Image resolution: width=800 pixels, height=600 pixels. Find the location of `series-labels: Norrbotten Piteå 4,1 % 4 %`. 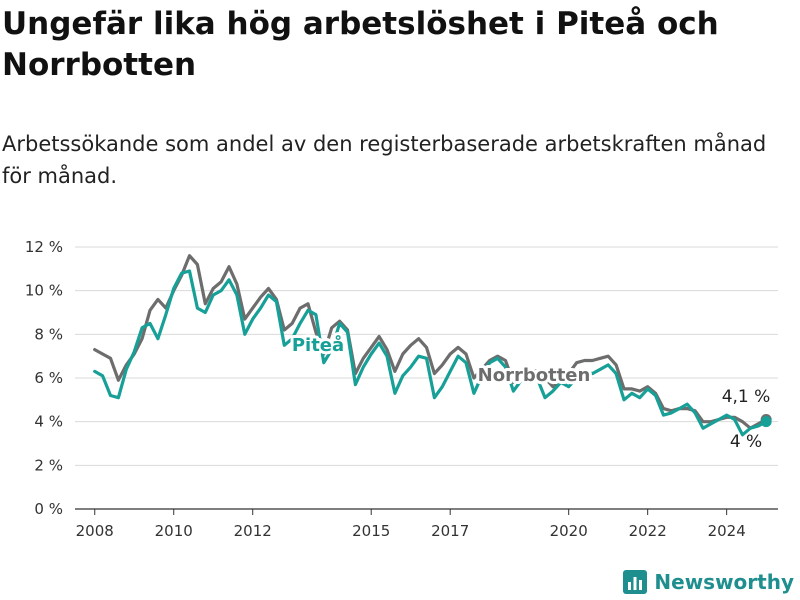

series-labels: Norrbotten Piteå 4,1 % 4 % is located at coordinates (530, 391).